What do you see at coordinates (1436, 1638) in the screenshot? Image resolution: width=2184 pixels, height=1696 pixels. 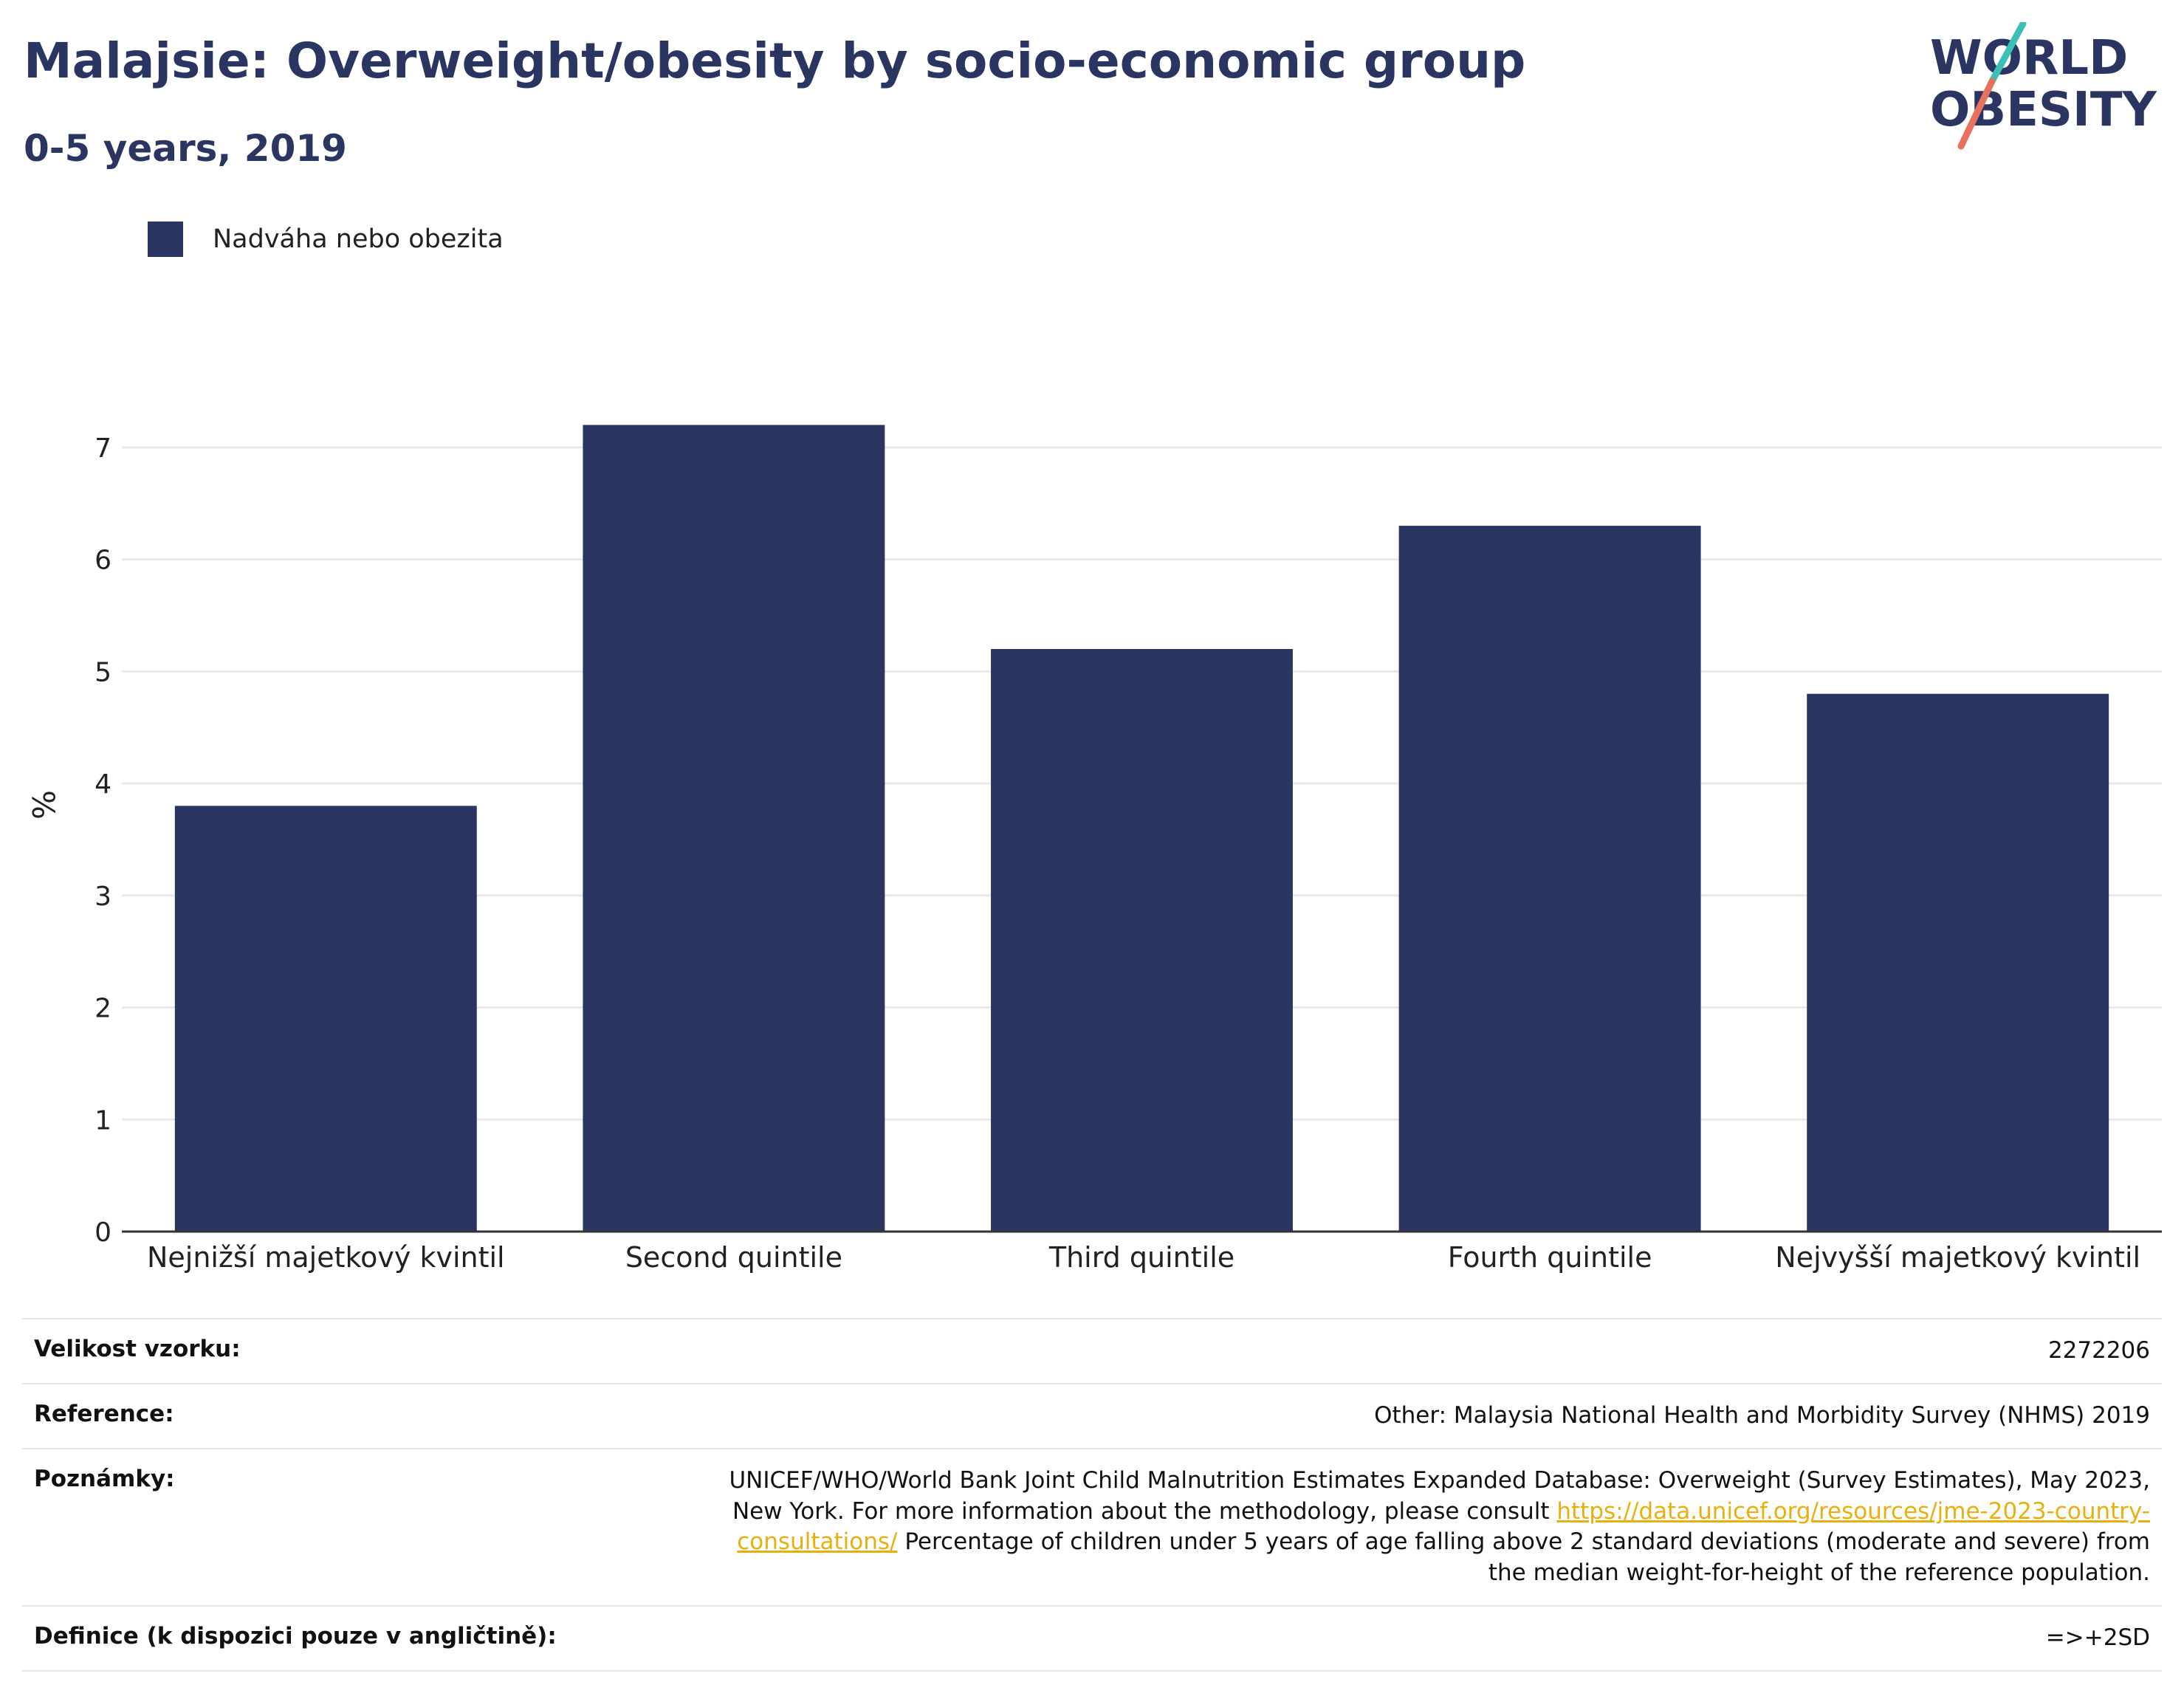 I see `definition-value: =>+2SD` at bounding box center [1436, 1638].